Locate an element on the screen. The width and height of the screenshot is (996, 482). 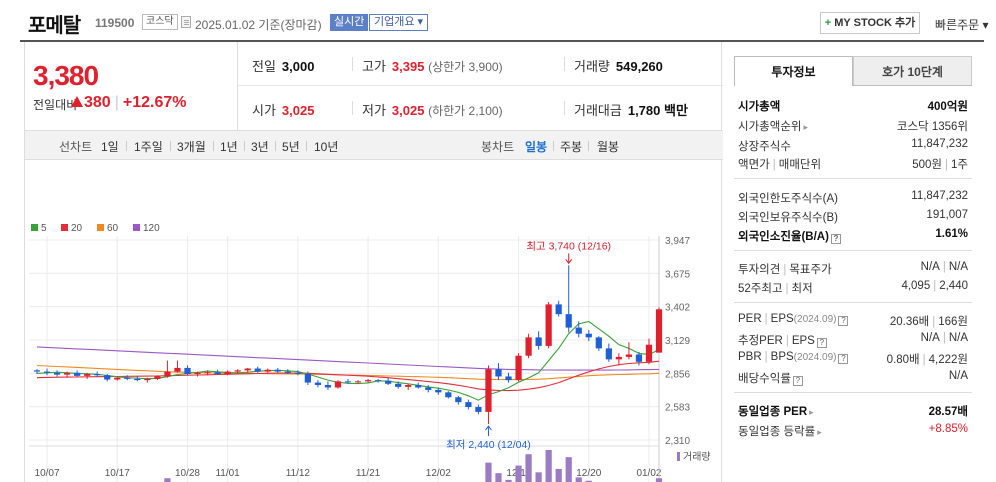
trade-amount: 거래대금 1,780 백만 is located at coordinates (631, 109).